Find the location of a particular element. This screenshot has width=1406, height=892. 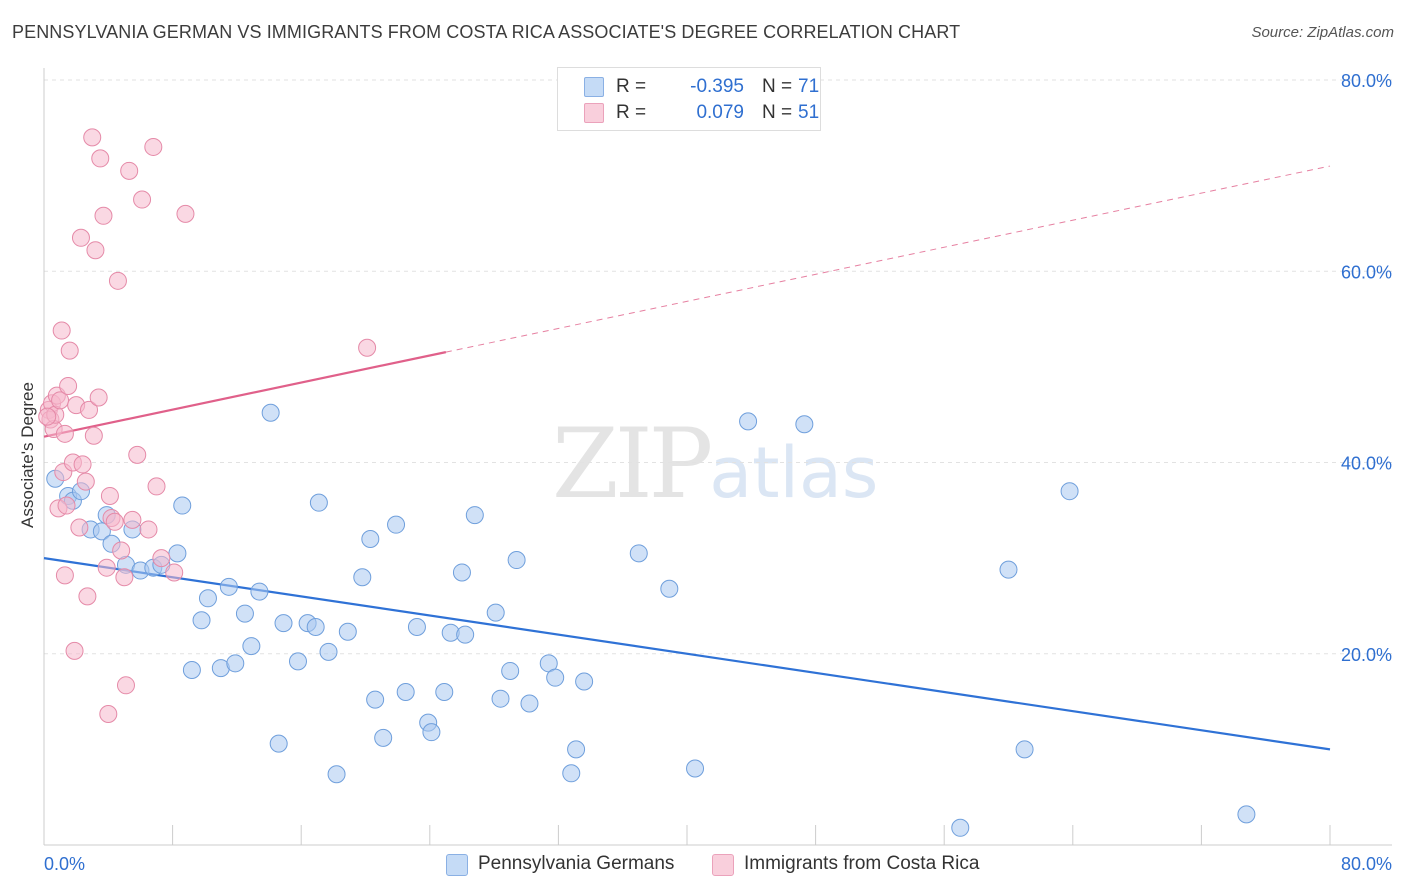

y-tick-label: 20.0% is located at coordinates (1366, 655).